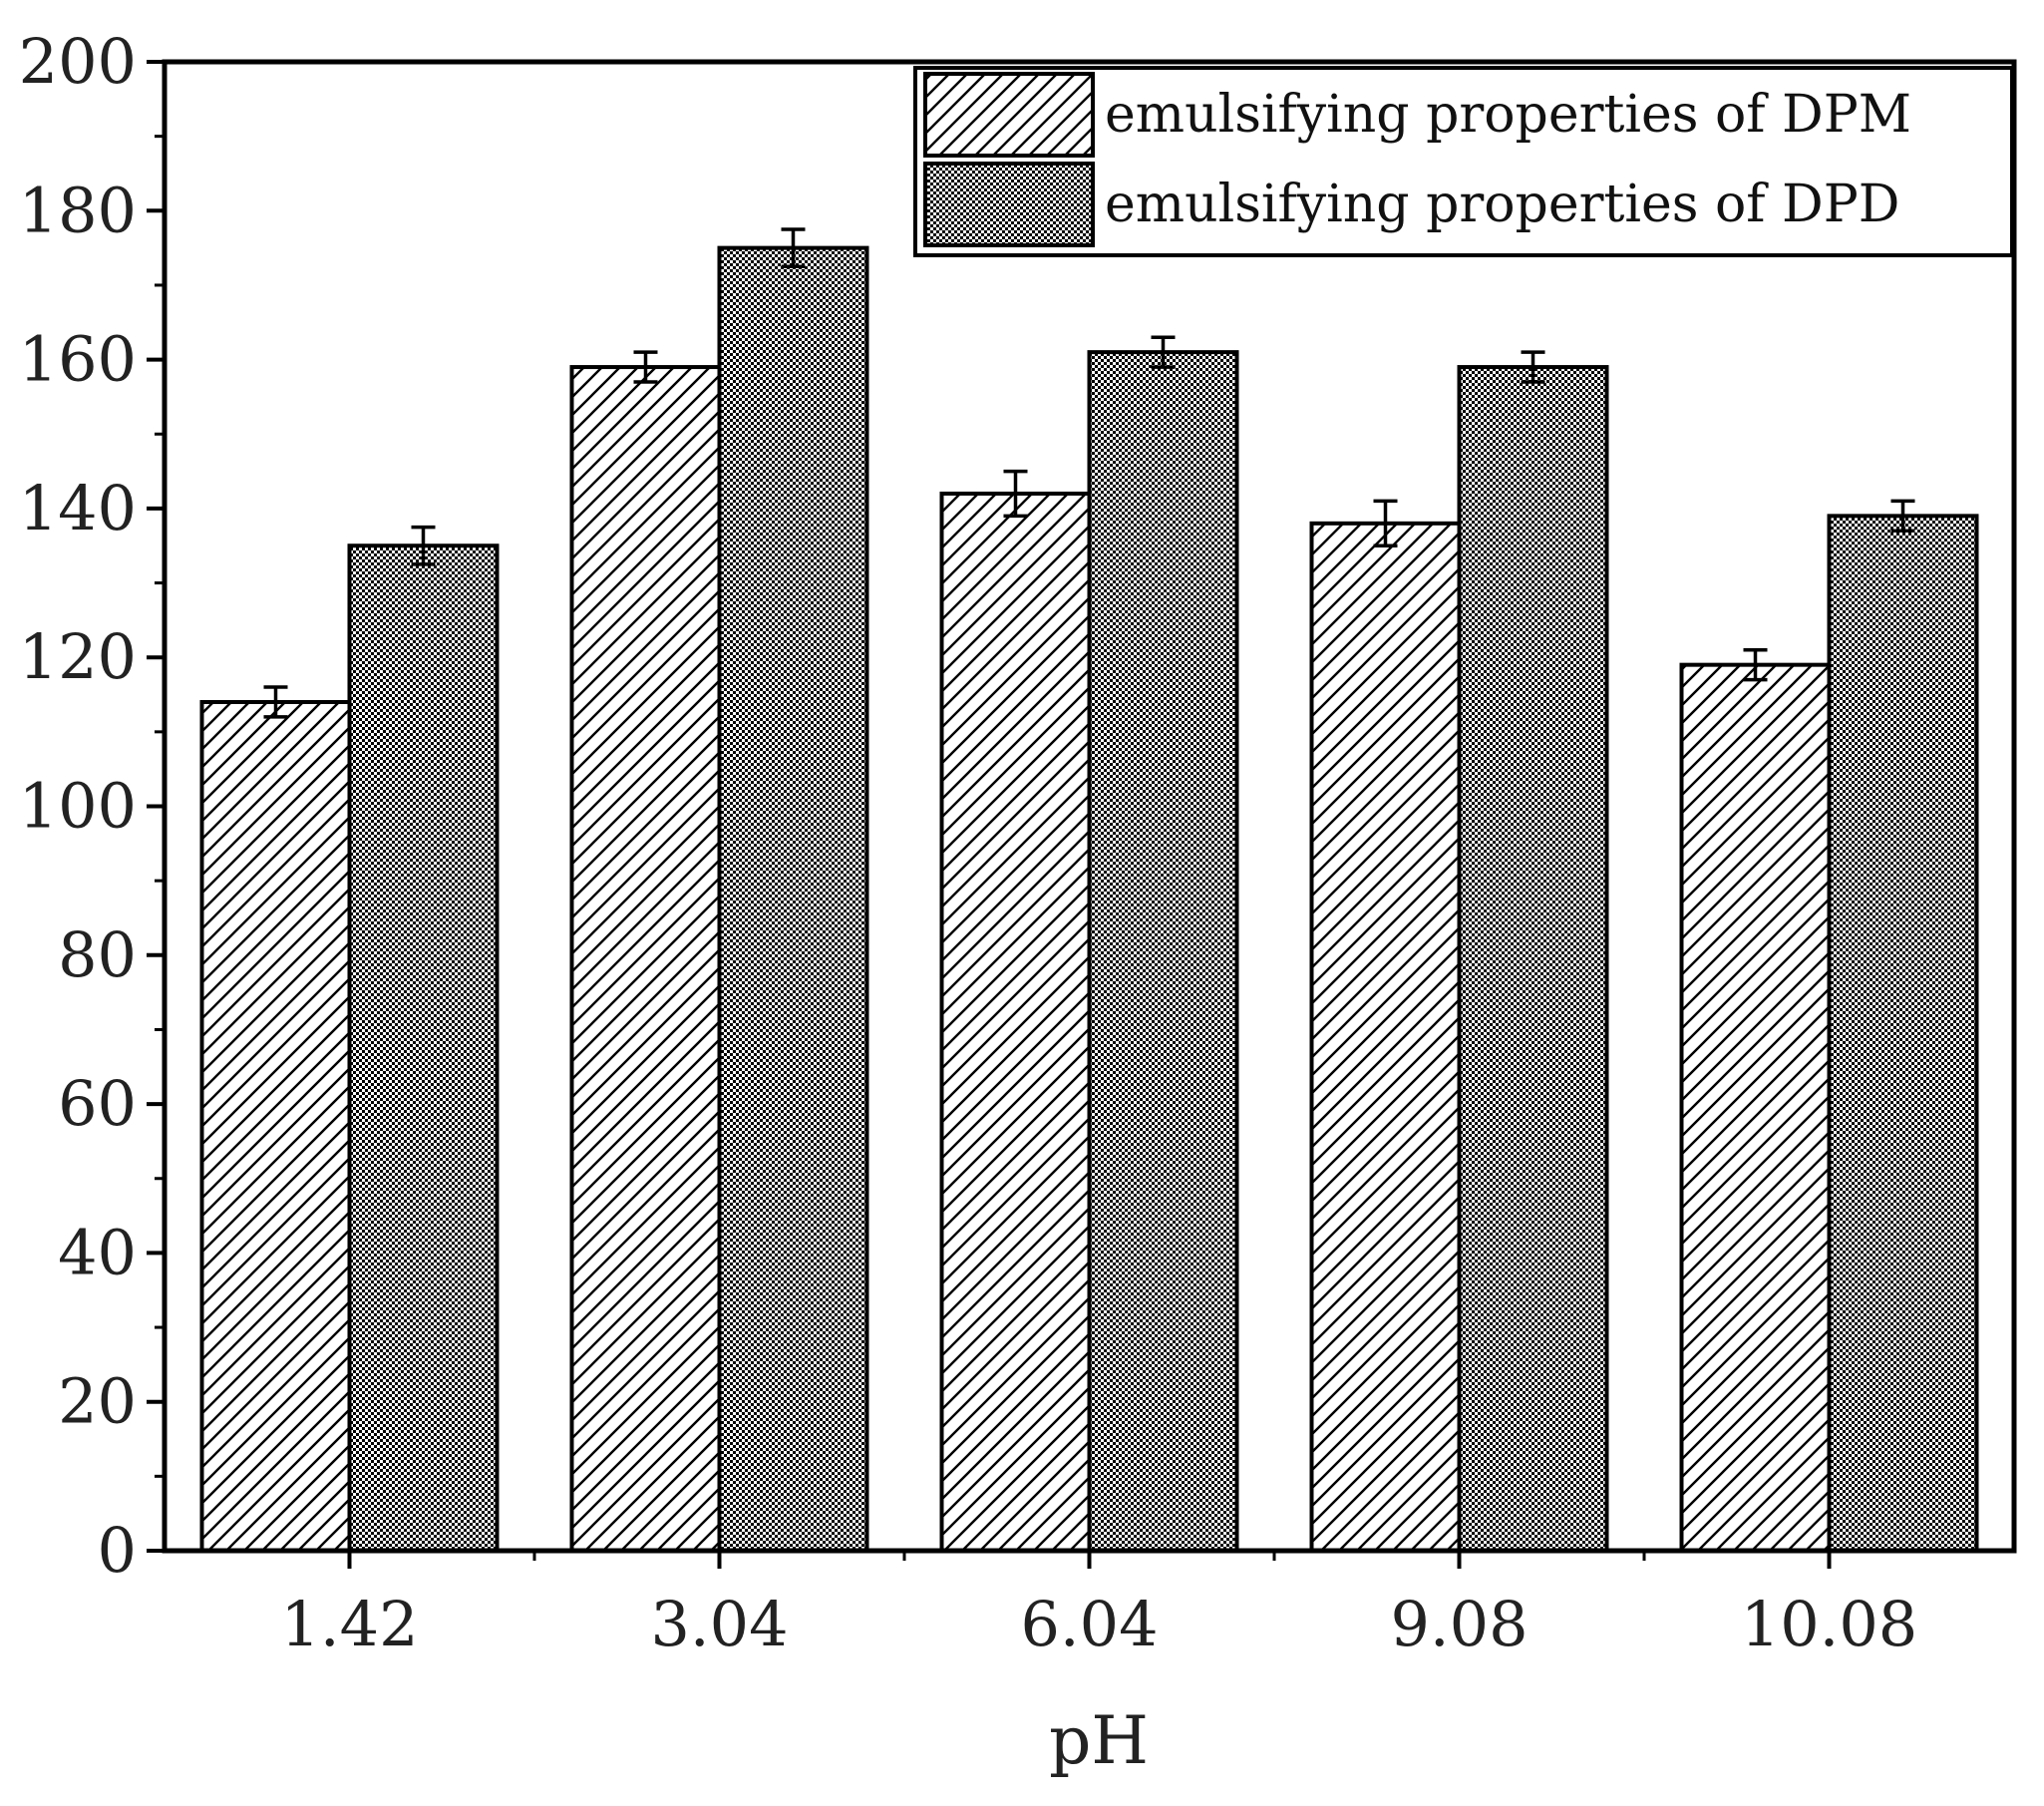 Image resolution: width=2044 pixels, height=1806 pixels. Describe the element at coordinates (1089, 1624) in the screenshot. I see `x-tick-label: 6.04` at that location.